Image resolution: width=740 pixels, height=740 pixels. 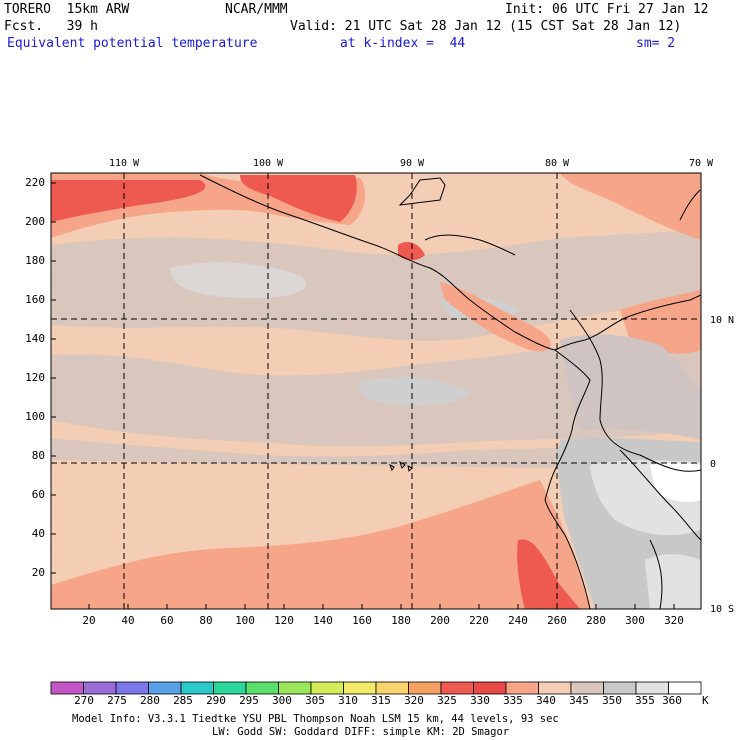 What do you see at coordinates (282, 700) in the screenshot?
I see `colorbar-label: 300` at bounding box center [282, 700].